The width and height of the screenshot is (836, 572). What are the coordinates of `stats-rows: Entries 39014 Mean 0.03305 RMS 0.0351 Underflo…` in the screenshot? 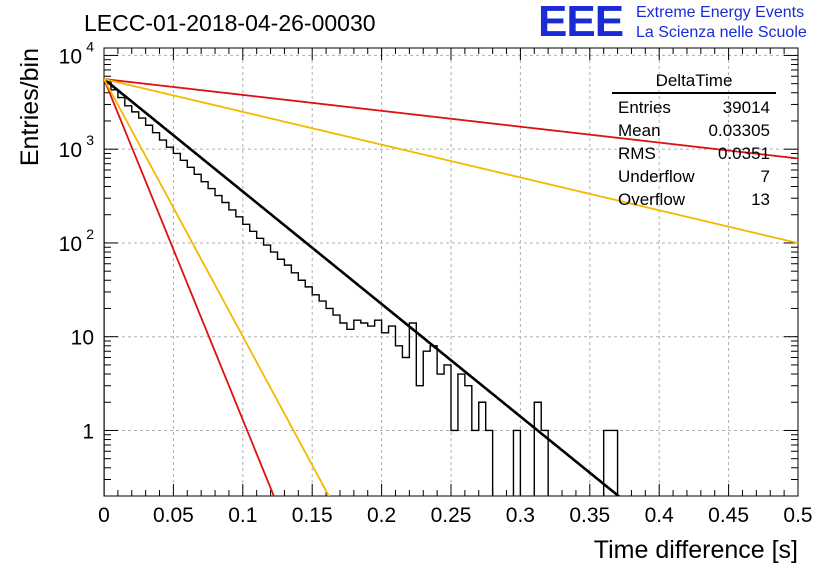 It's located at (694, 153).